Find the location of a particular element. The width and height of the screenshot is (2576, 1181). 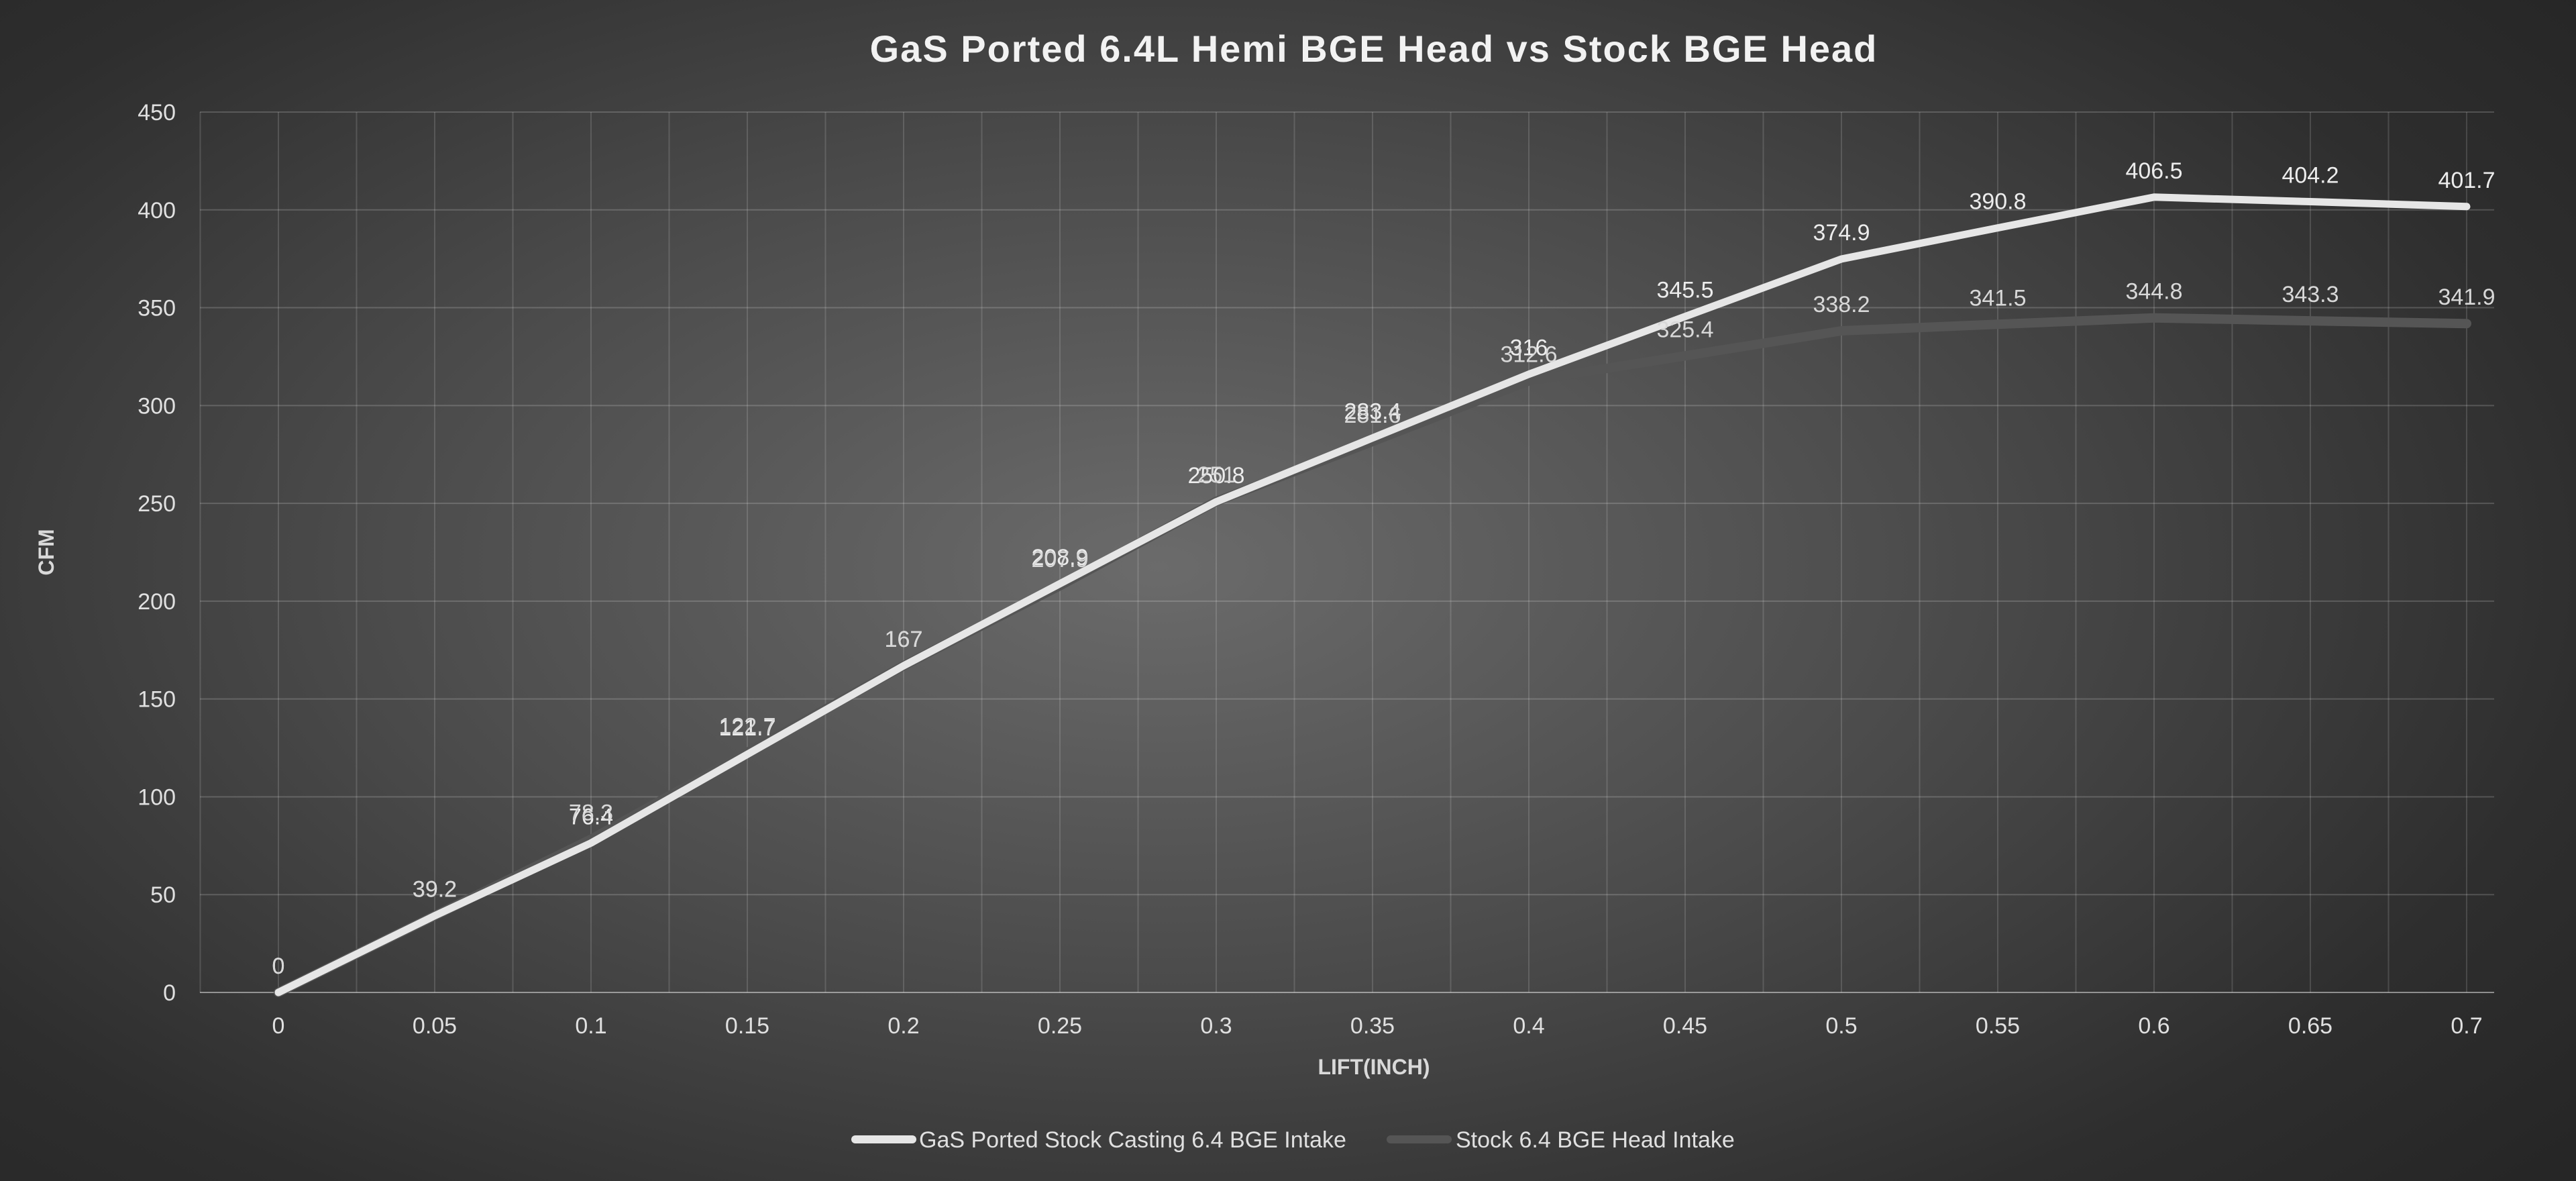

x-tick-label: 0.65 is located at coordinates (2310, 1026).